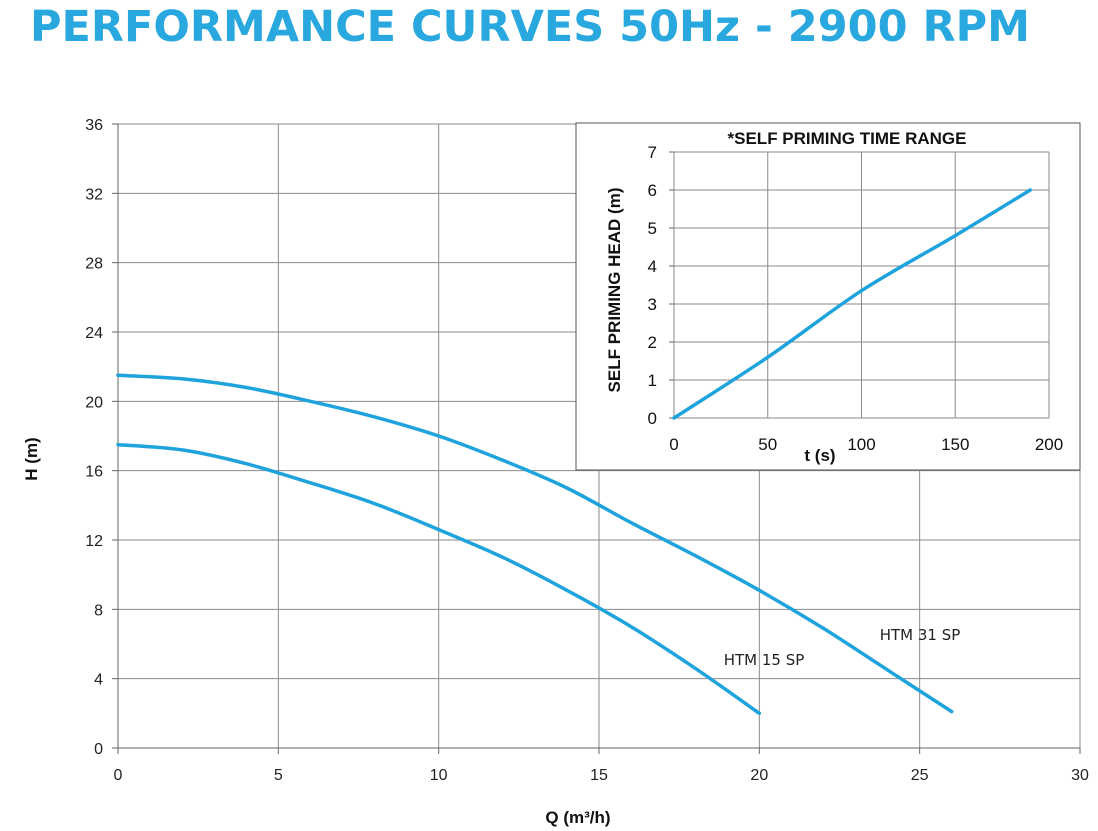 This screenshot has height=831, width=1098. Describe the element at coordinates (94, 333) in the screenshot. I see `y-tick-label: 24` at that location.